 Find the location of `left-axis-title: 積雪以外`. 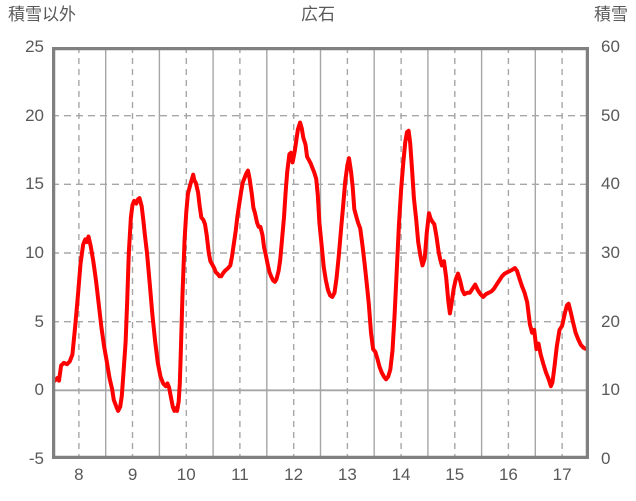

left-axis-title: 積雪以外 is located at coordinates (42, 14).